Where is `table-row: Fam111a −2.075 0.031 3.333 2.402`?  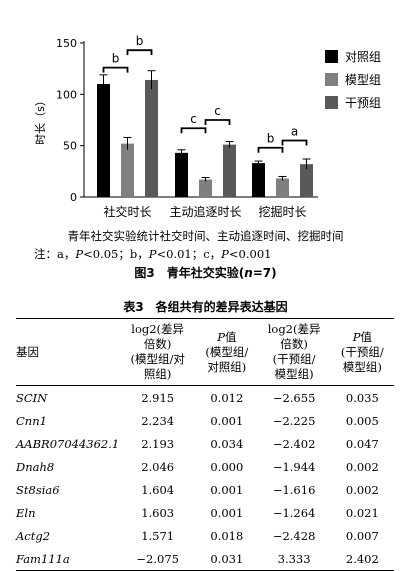 table-row: Fam111a −2.075 0.031 3.333 2.402 is located at coordinates (205, 559).